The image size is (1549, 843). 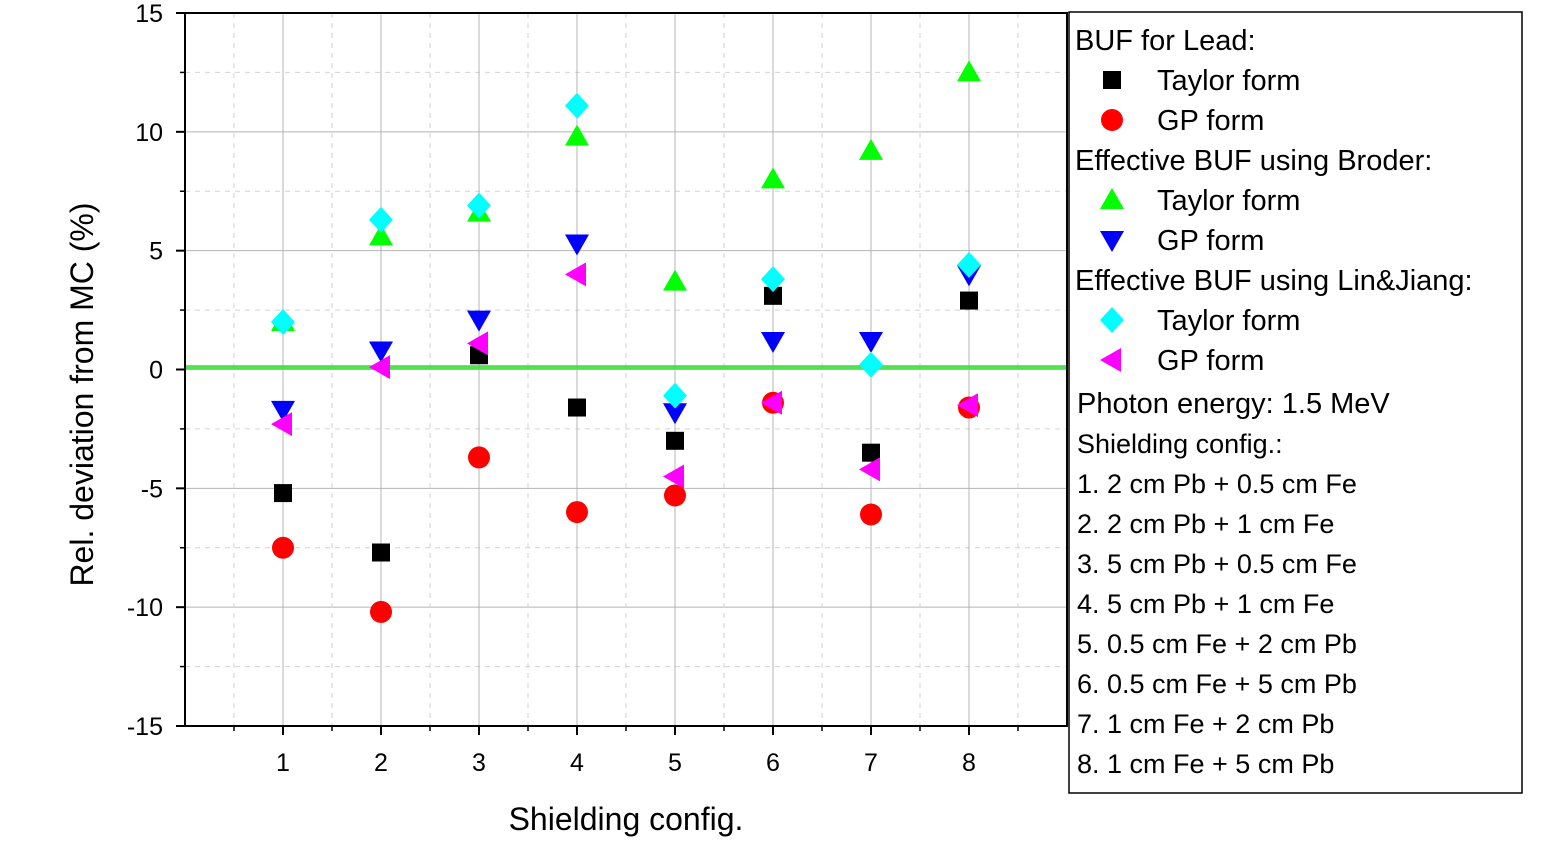 I want to click on legend-note: 5. 0.5 cm Fe + 2 cm Pb, so click(x=1217, y=644).